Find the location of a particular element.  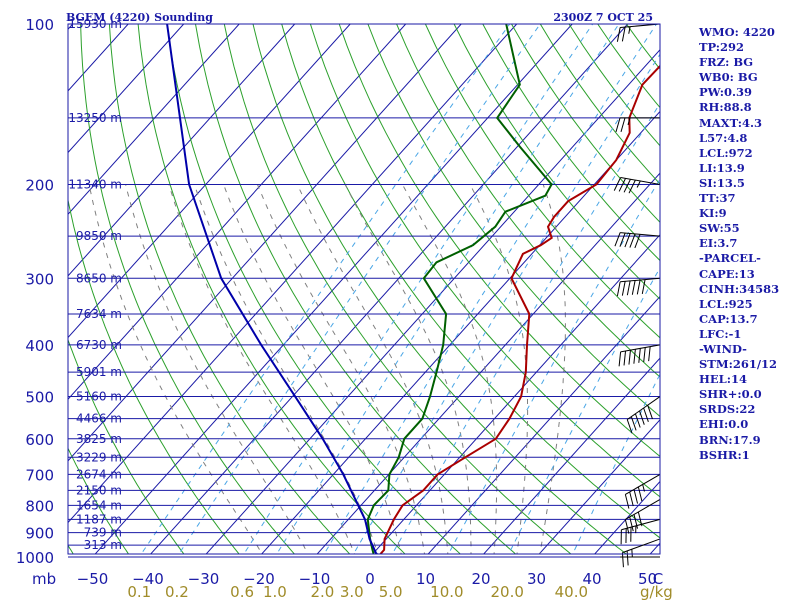

pressure-tick-label: 400 is located at coordinates (39, 346).